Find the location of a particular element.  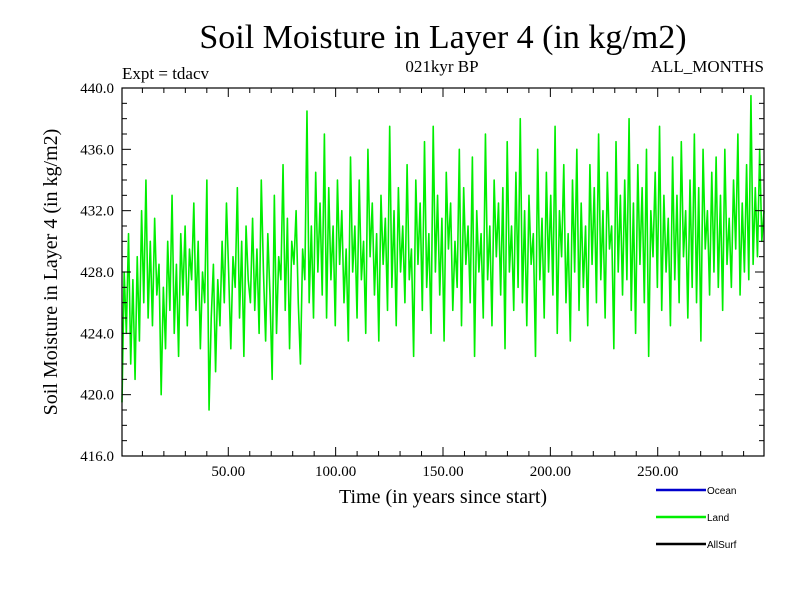

x-tick-label: 250.00 is located at coordinates (657, 472).